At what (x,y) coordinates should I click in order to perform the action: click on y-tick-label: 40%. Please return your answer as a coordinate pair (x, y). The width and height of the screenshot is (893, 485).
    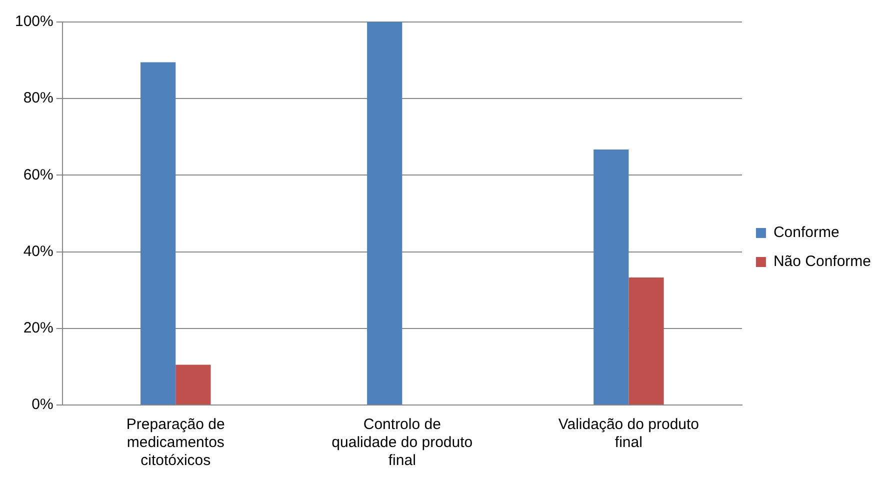
    Looking at the image, I should click on (38, 251).